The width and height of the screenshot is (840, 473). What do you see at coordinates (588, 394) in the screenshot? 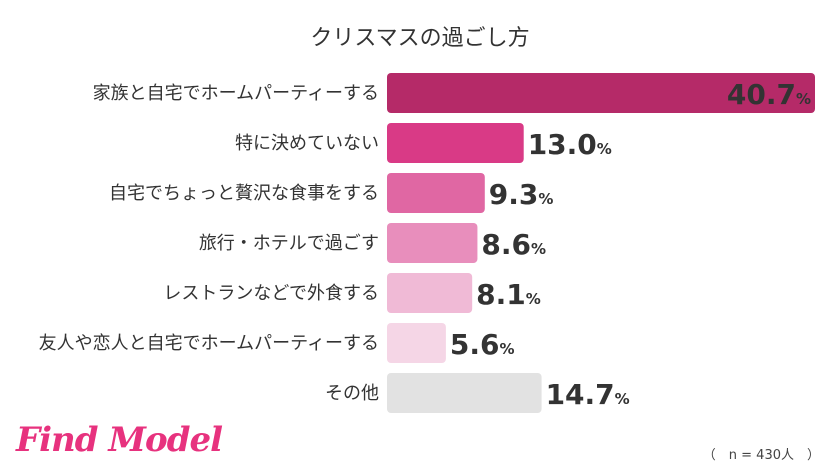
I see `value-label: 14.7%` at bounding box center [588, 394].